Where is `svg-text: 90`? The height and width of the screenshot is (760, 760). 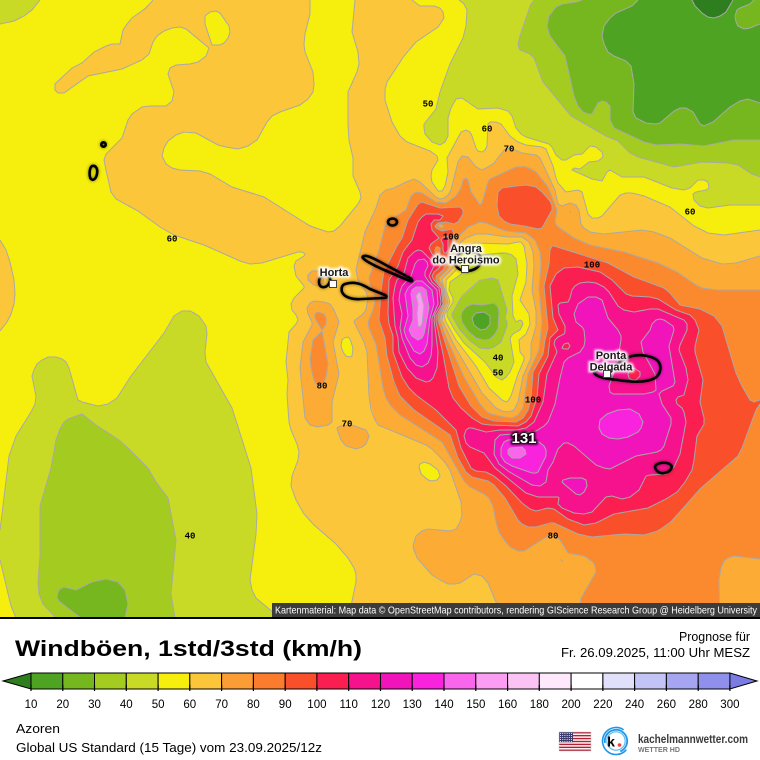 svg-text: 90 is located at coordinates (285, 705).